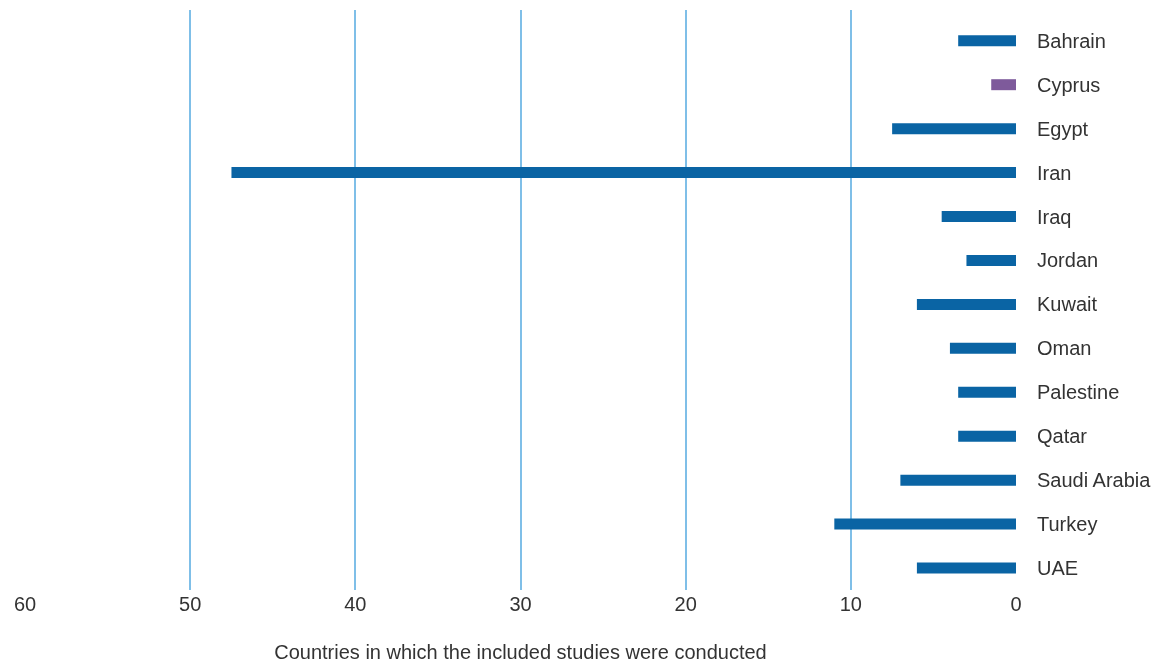 The image size is (1161, 669). What do you see at coordinates (1054, 216) in the screenshot?
I see `y-tick-label: Iraq` at bounding box center [1054, 216].